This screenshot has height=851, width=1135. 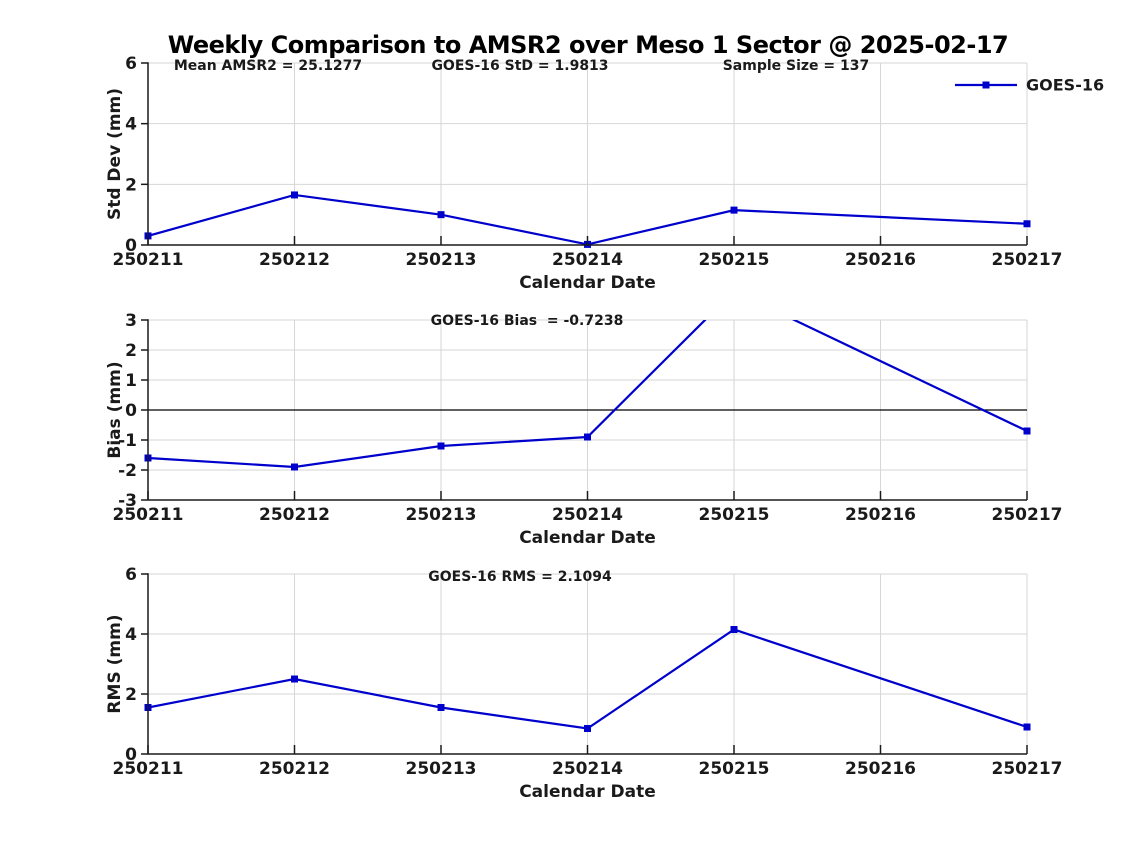 What do you see at coordinates (115, 409) in the screenshot?
I see `y-axis-label: Bias (mm)` at bounding box center [115, 409].